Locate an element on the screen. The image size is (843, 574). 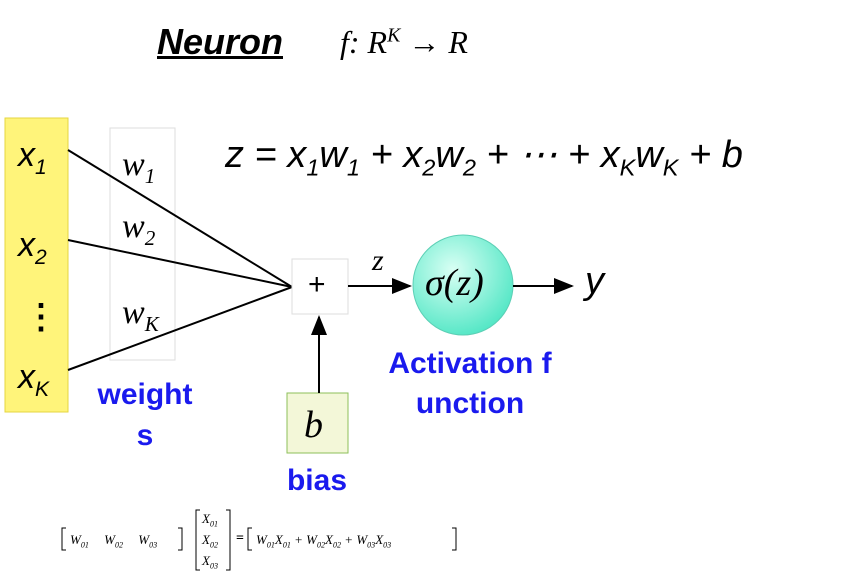
input: ⋮ is located at coordinates (41, 317).